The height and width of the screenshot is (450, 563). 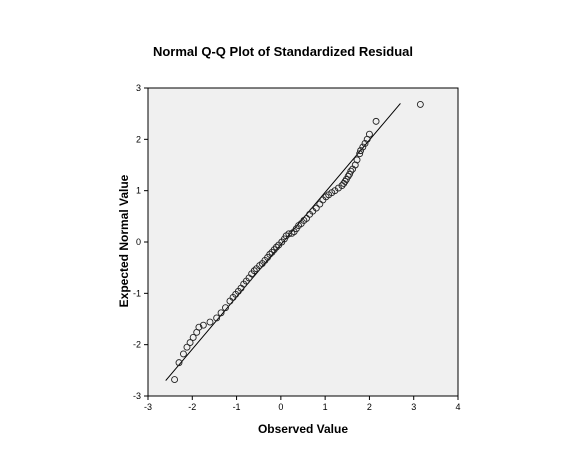 What do you see at coordinates (237, 407) in the screenshot?
I see `x-tick-label: -1` at bounding box center [237, 407].